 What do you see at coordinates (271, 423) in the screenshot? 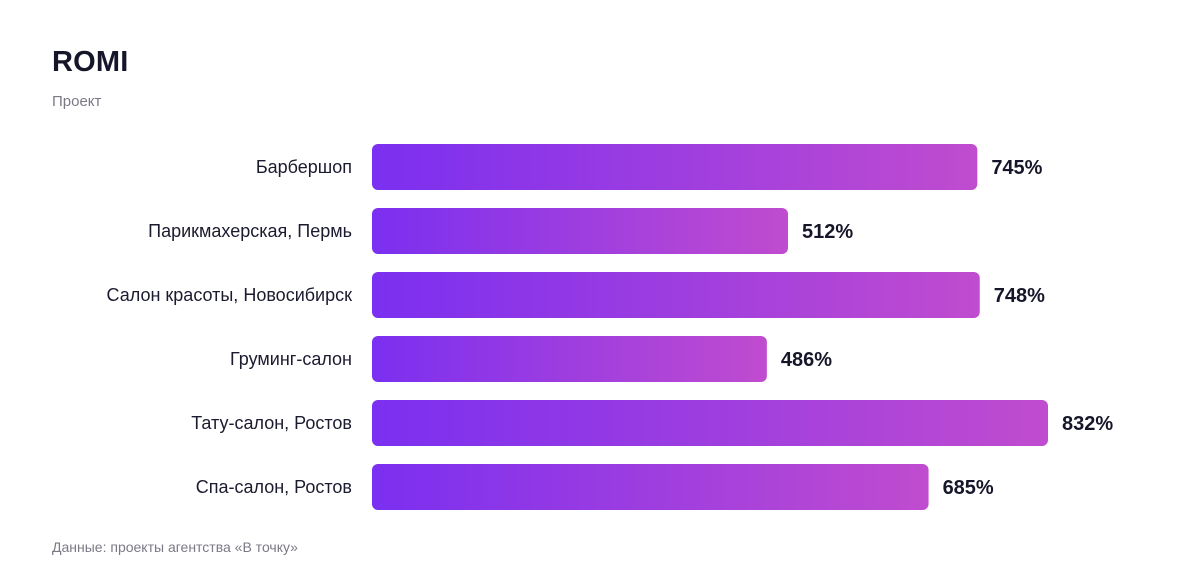
I see `category-label: Тату-салон, Ростов` at bounding box center [271, 423].